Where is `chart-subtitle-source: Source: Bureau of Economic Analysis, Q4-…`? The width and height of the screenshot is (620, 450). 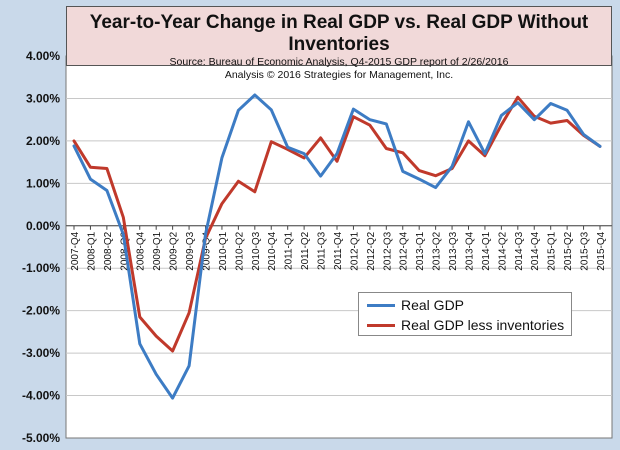
chart-subtitle-source: Source: Bureau of Economic Analysis, Q4-… is located at coordinates (339, 62).